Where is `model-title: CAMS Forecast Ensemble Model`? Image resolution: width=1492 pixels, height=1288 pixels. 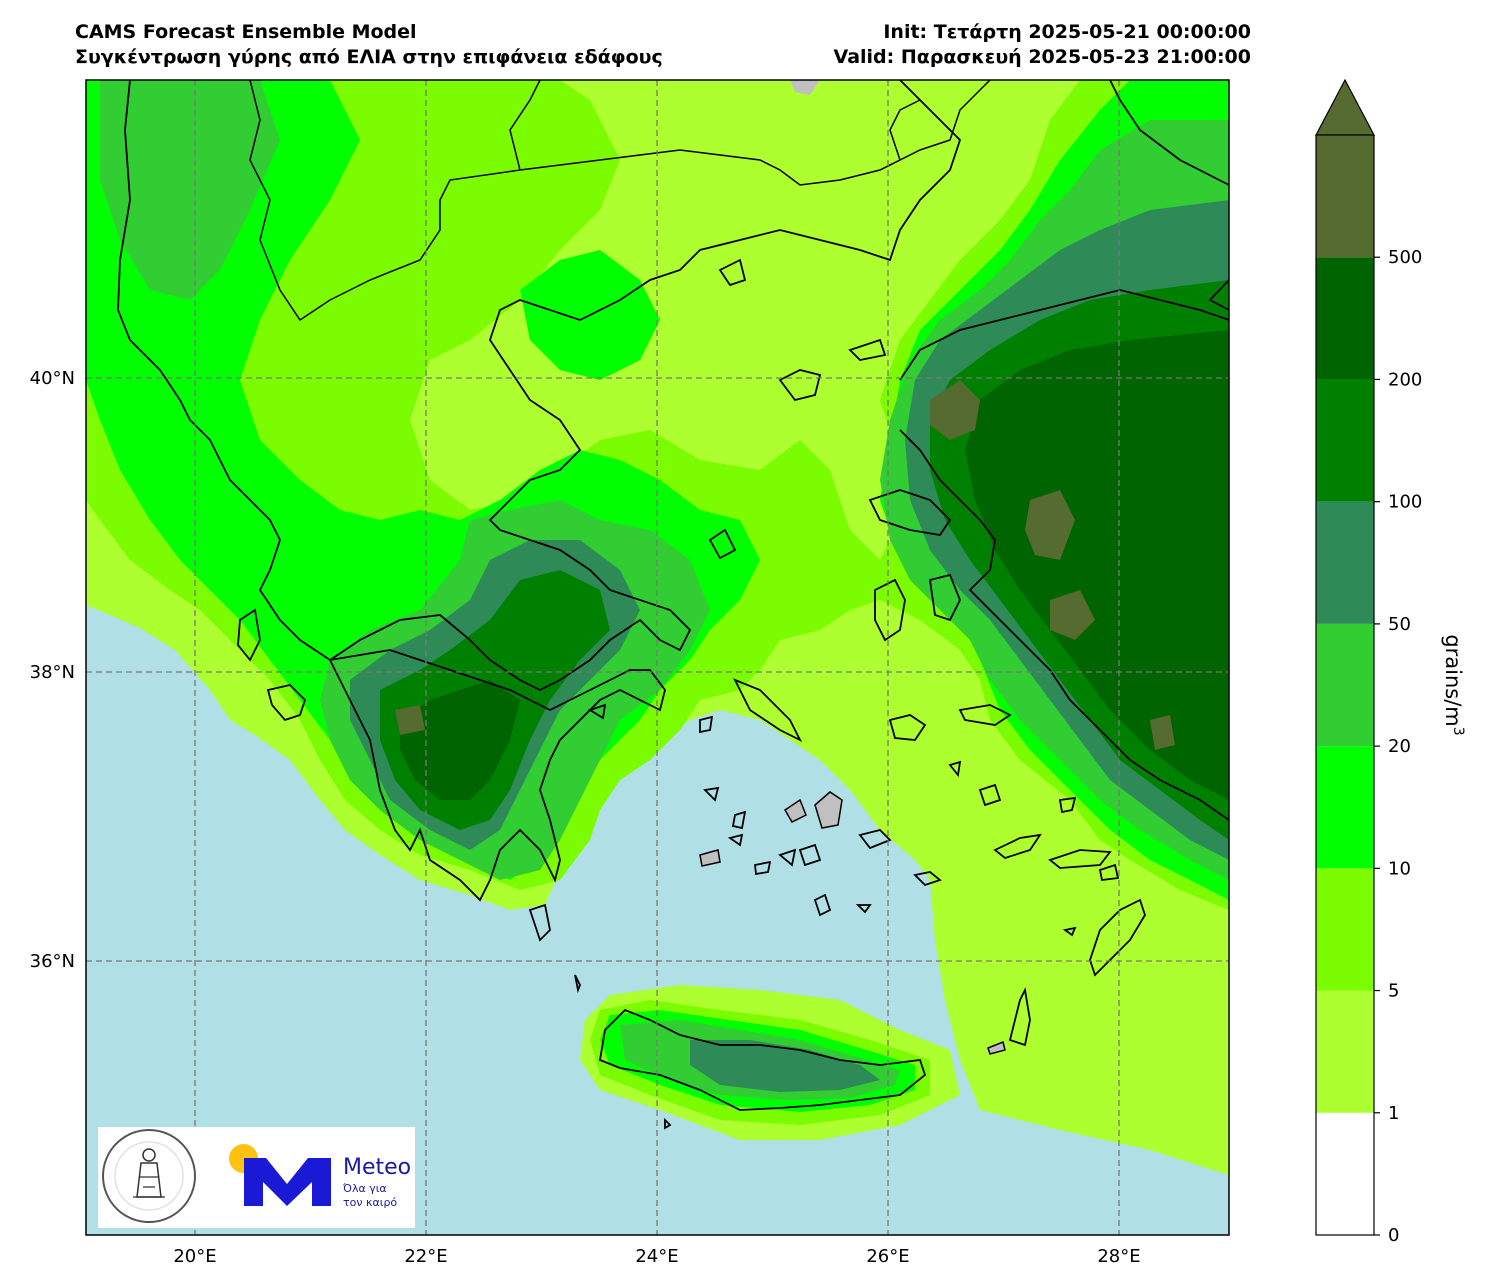 model-title: CAMS Forecast Ensemble Model is located at coordinates (246, 32).